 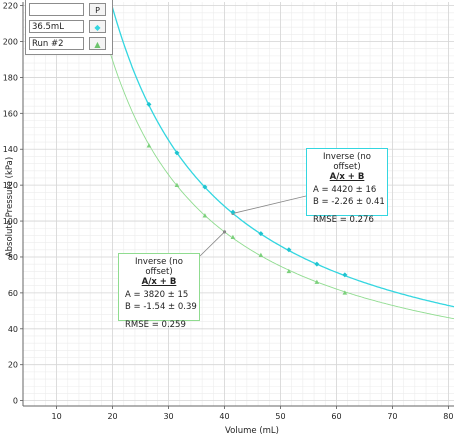 I want to click on x-tick-label: 30, so click(x=168, y=416).